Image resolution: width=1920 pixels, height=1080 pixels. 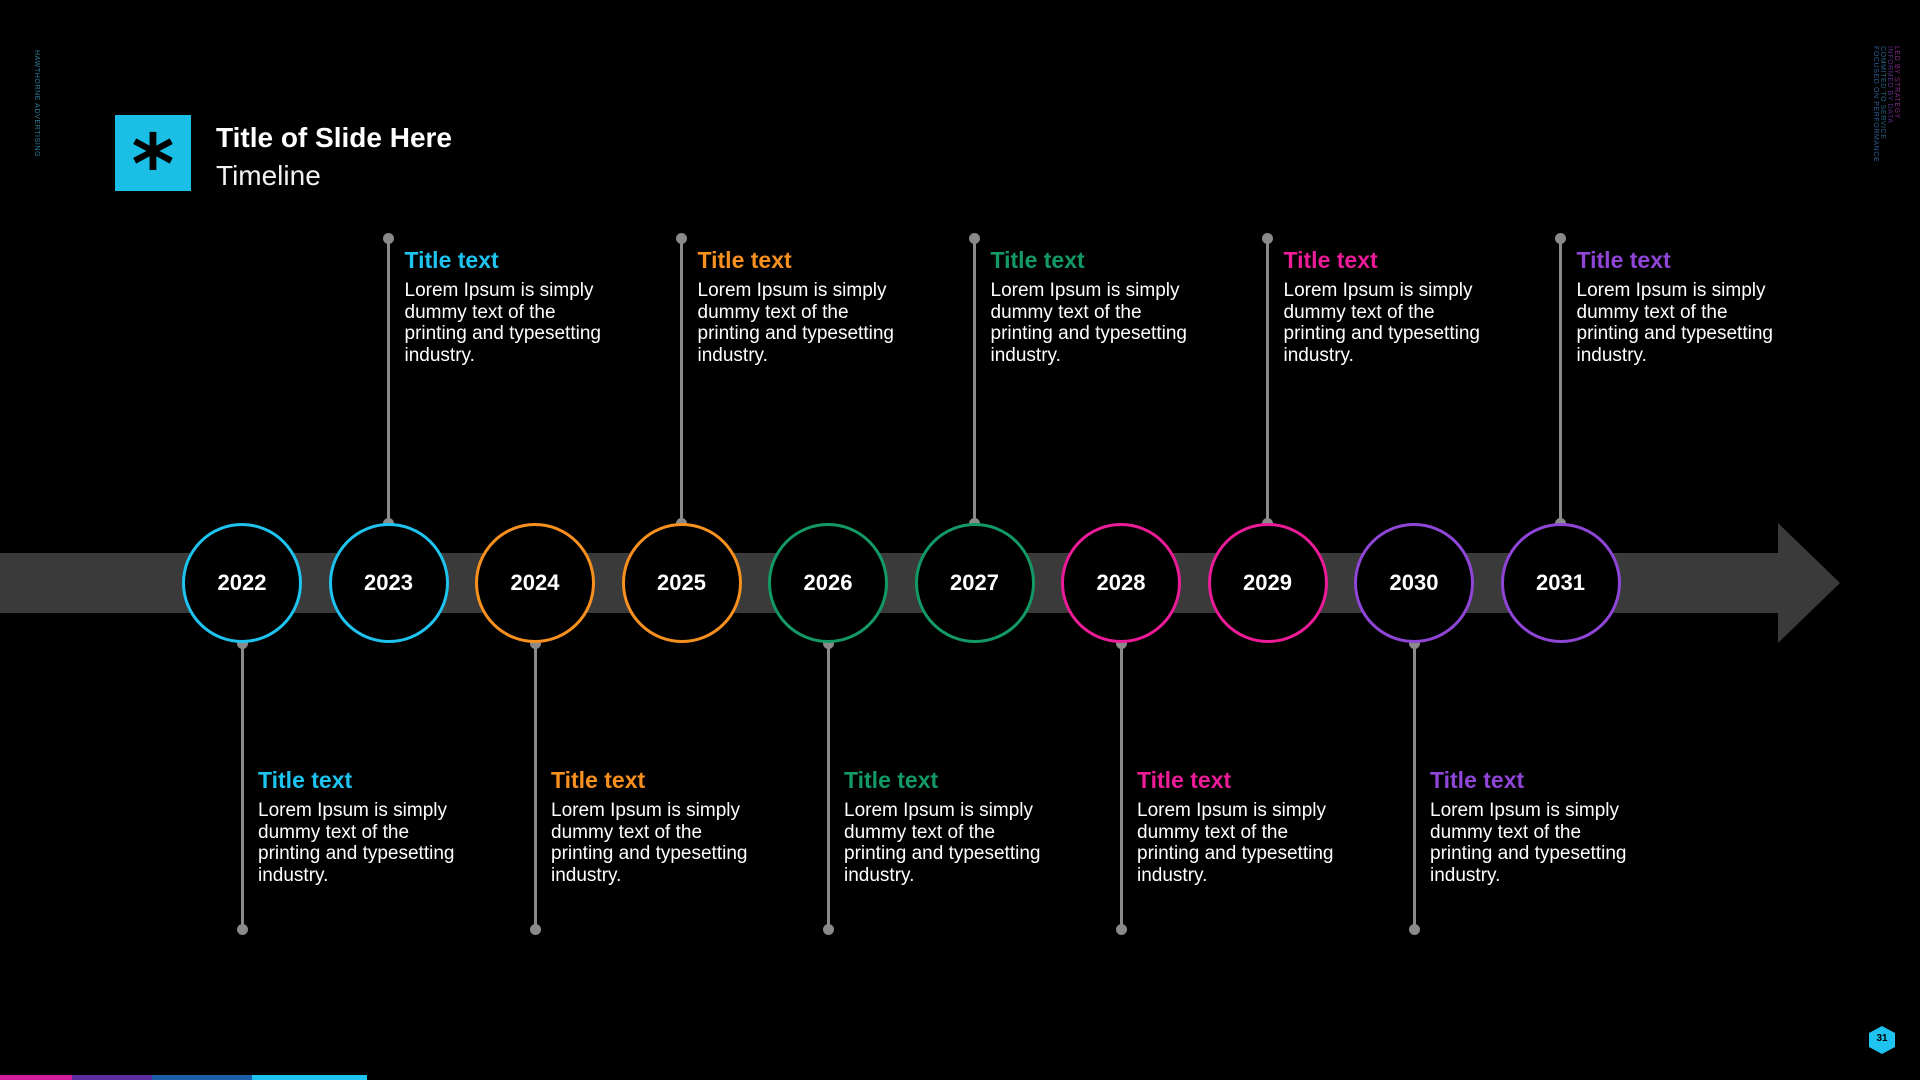 What do you see at coordinates (1882, 93) in the screenshot?
I see `tagline-service: COMMITED TO SERVICE` at bounding box center [1882, 93].